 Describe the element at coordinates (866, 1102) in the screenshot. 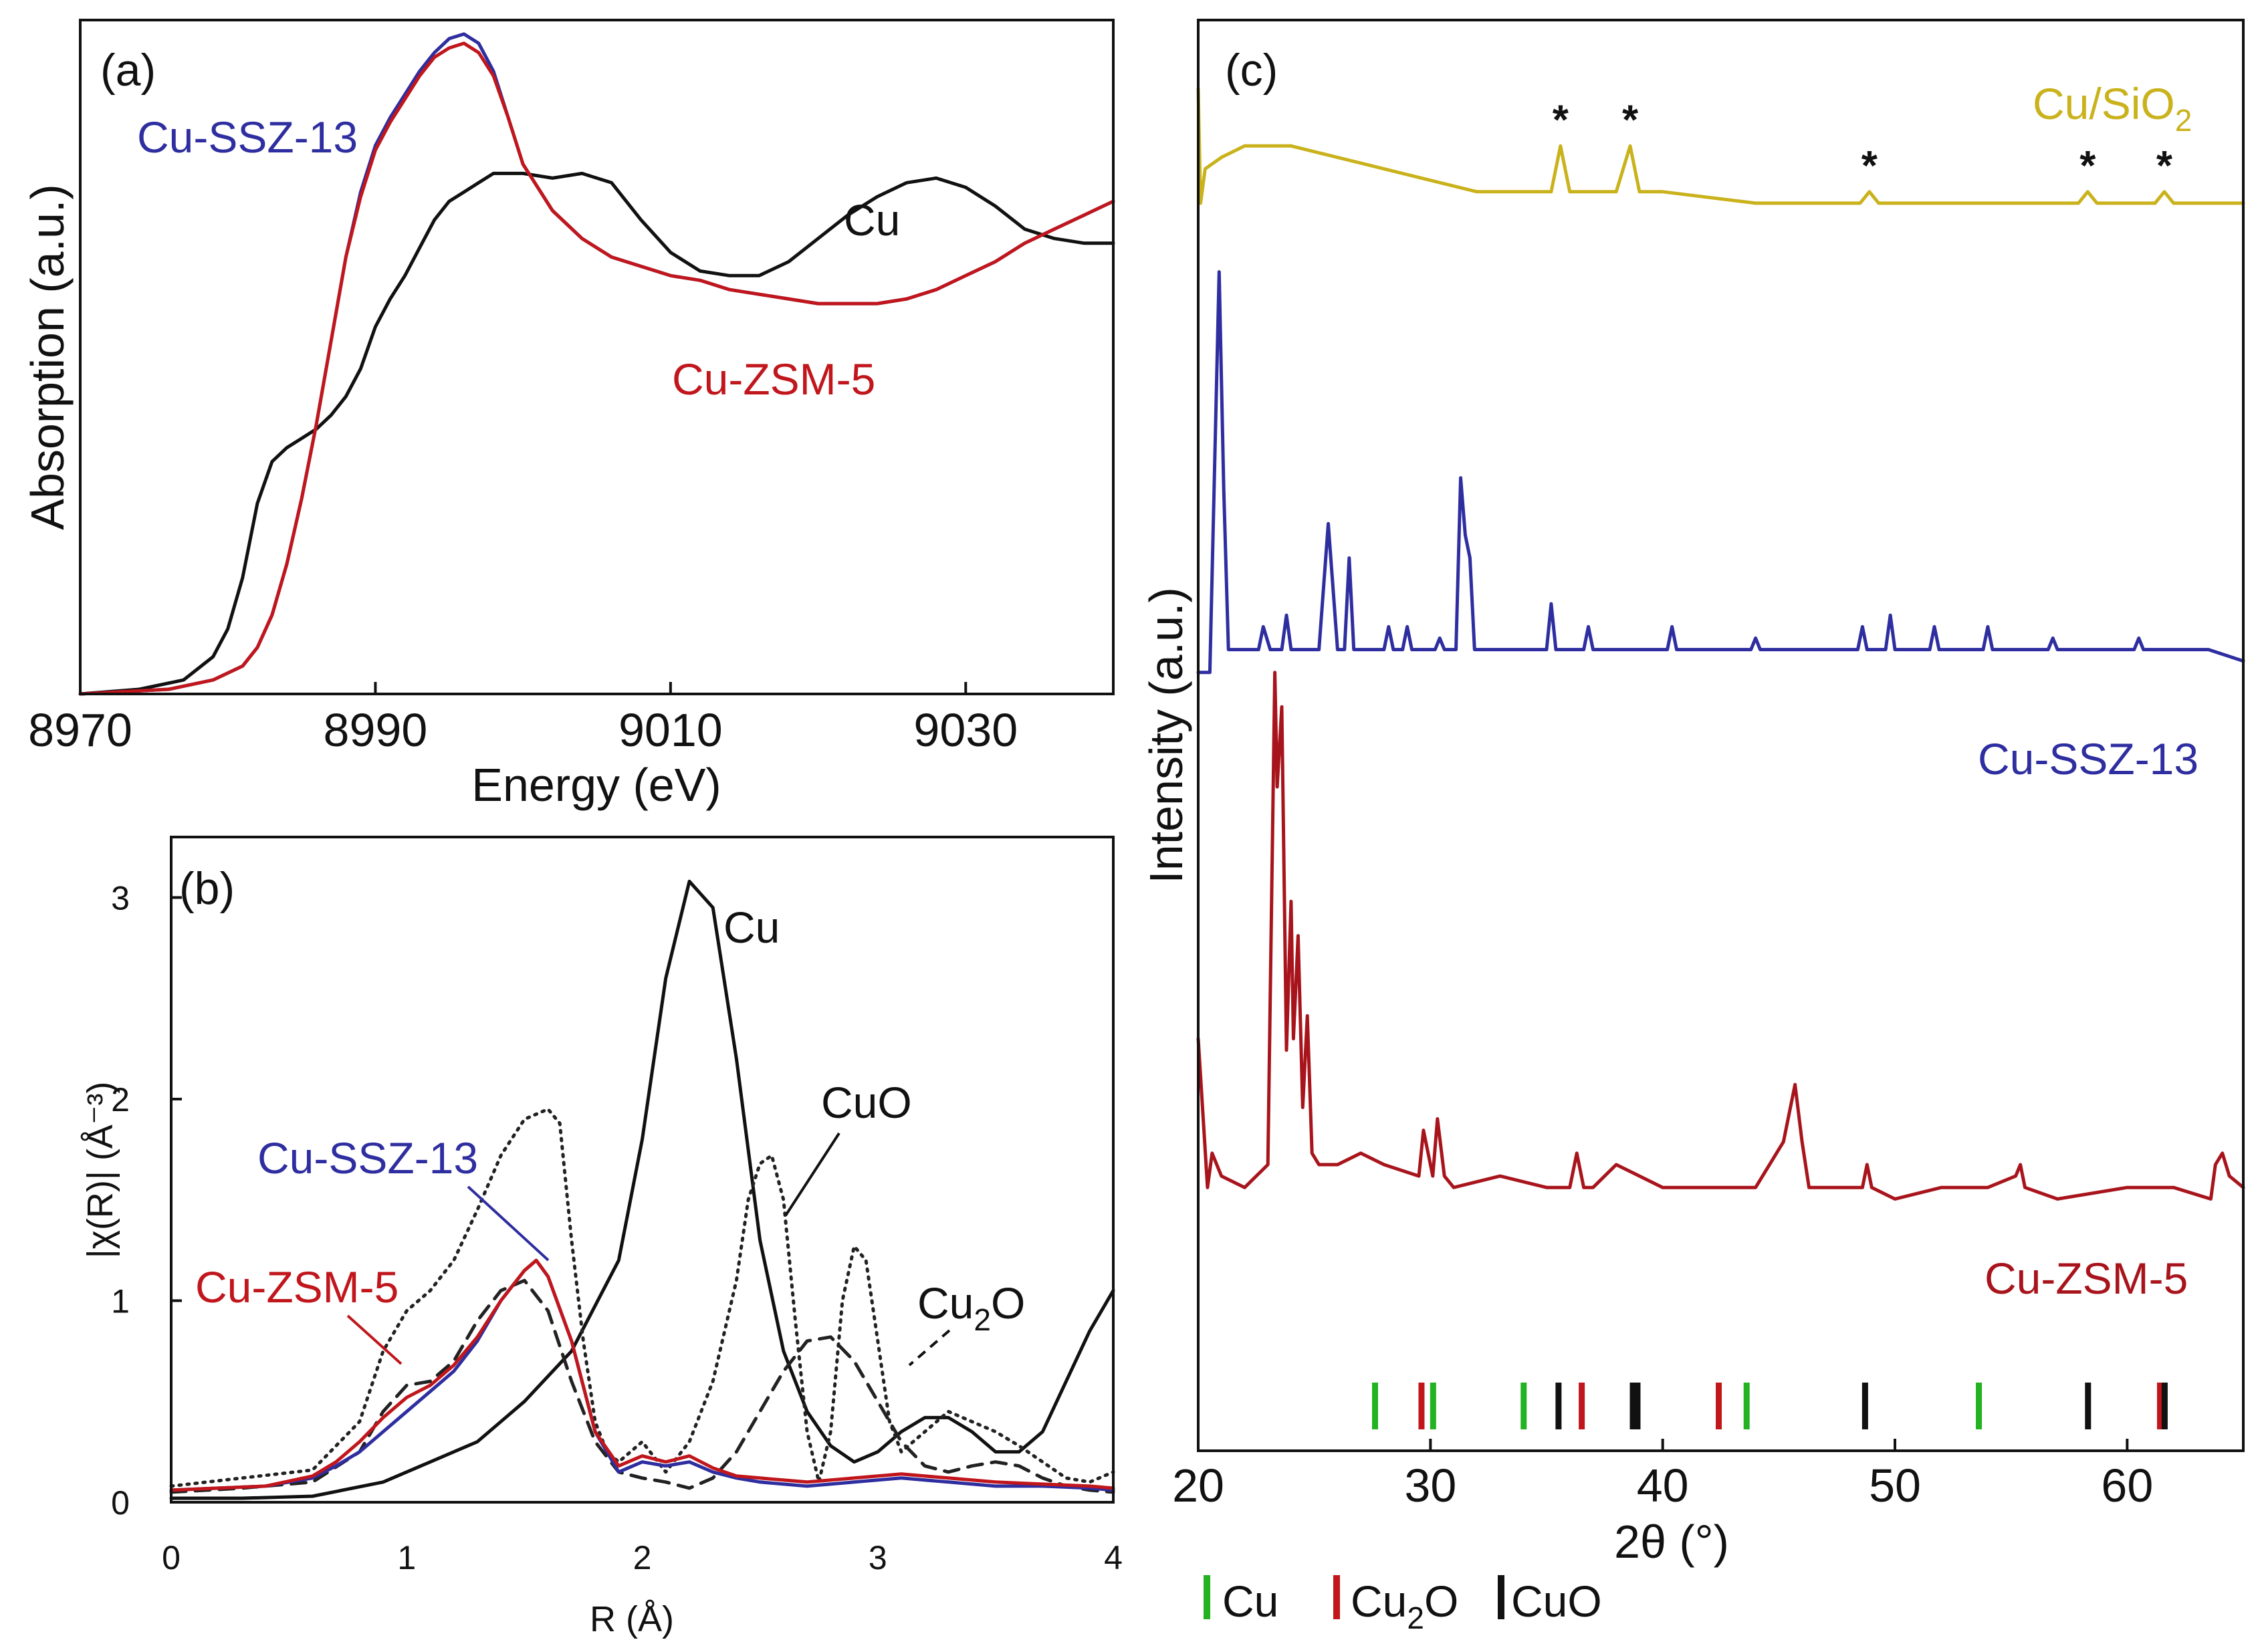

I see `panel-b-label-cuo: CuO` at that location.